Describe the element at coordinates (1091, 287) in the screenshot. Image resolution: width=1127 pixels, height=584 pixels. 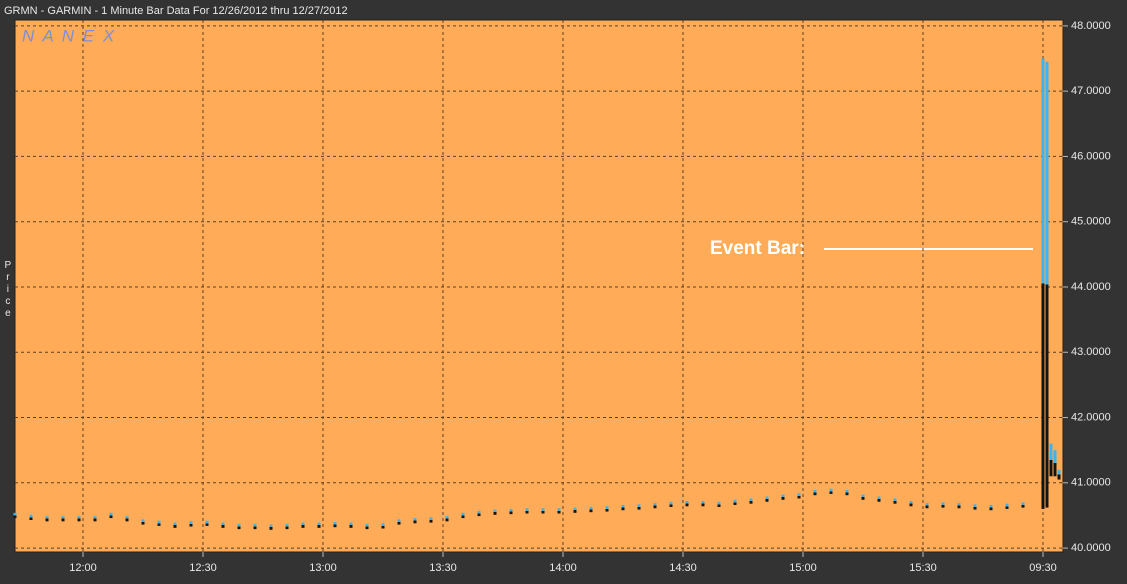
I see `y-tick-label: 44.0000` at that location.